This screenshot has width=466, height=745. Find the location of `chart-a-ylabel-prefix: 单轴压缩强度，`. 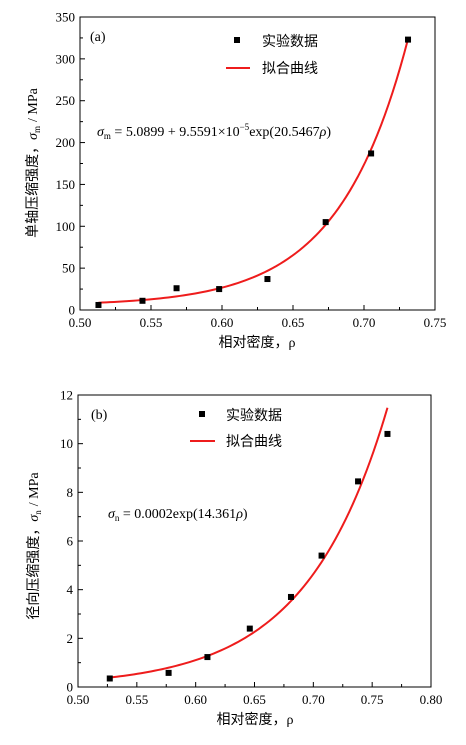

chart-a-ylabel-prefix: 单轴压缩强度， is located at coordinates (33, 189).